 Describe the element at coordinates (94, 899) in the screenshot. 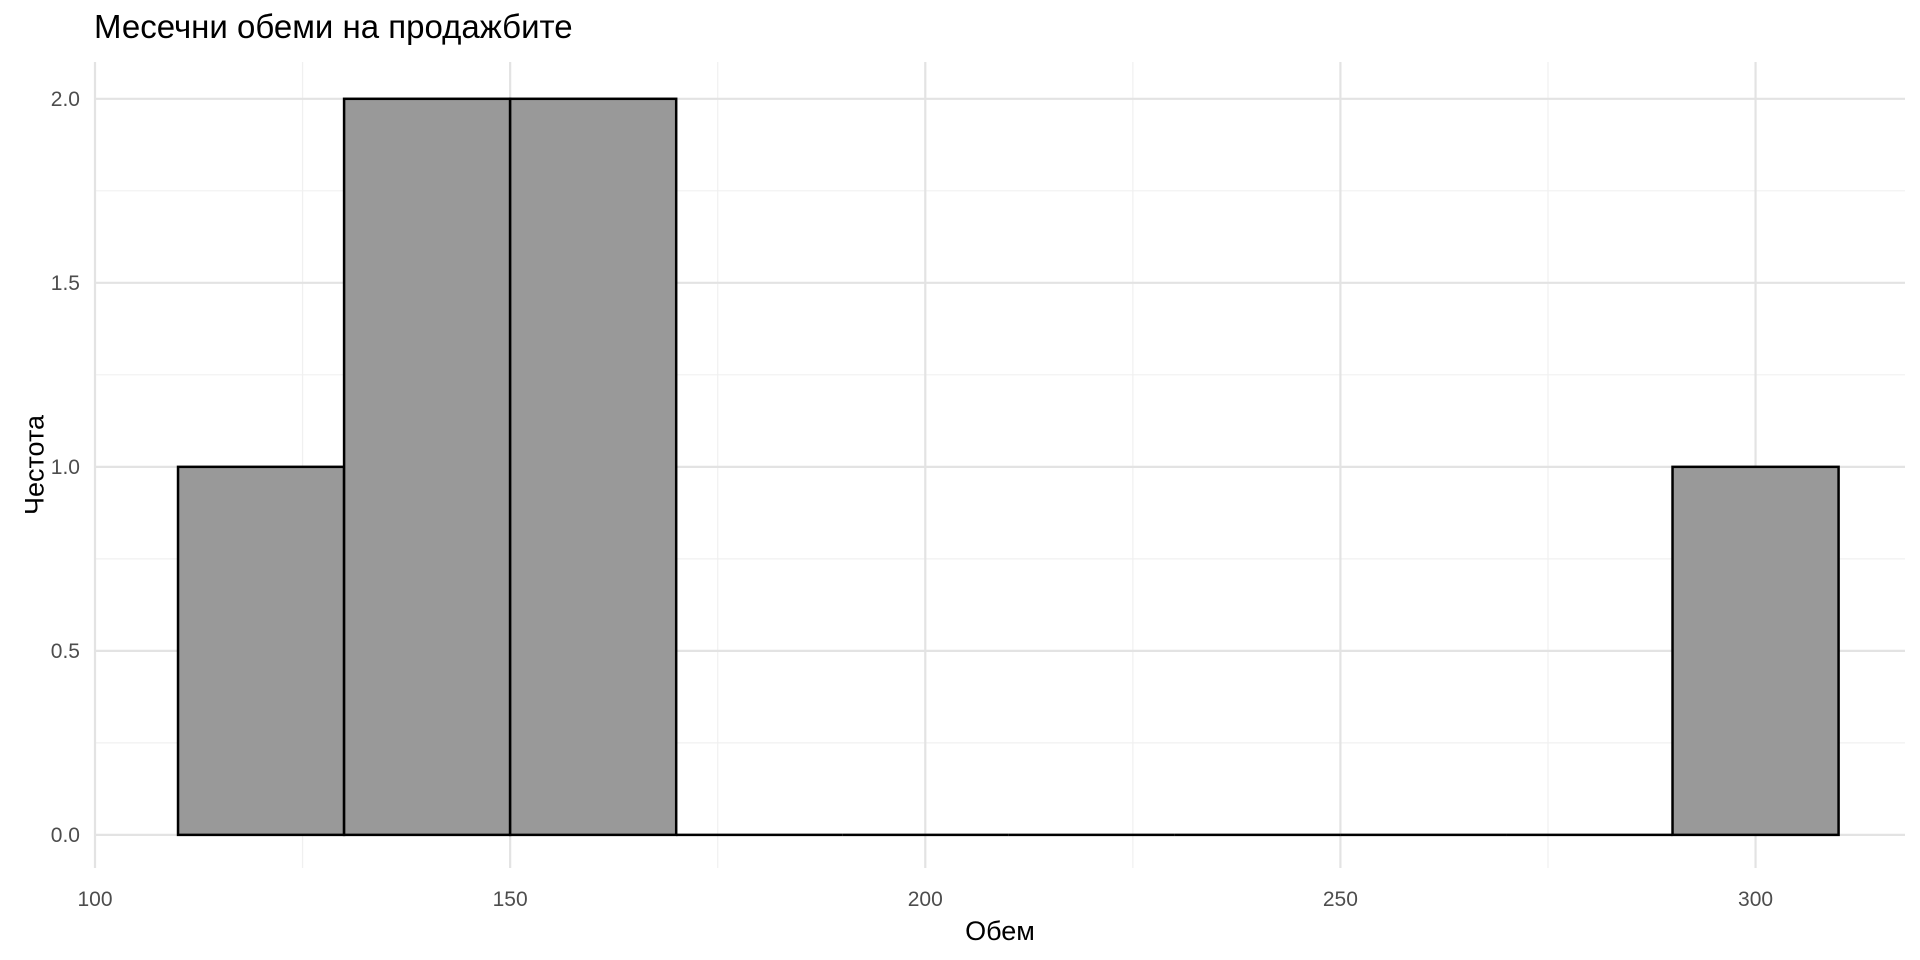

I see `x-tick-label: 100` at that location.